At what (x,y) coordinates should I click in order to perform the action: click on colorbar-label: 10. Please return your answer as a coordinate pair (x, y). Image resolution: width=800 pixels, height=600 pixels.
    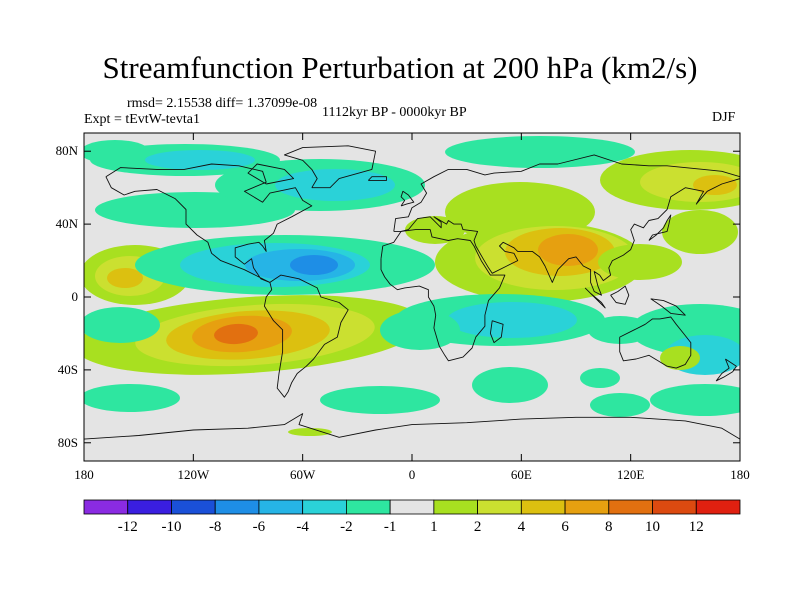
    Looking at the image, I should click on (653, 527).